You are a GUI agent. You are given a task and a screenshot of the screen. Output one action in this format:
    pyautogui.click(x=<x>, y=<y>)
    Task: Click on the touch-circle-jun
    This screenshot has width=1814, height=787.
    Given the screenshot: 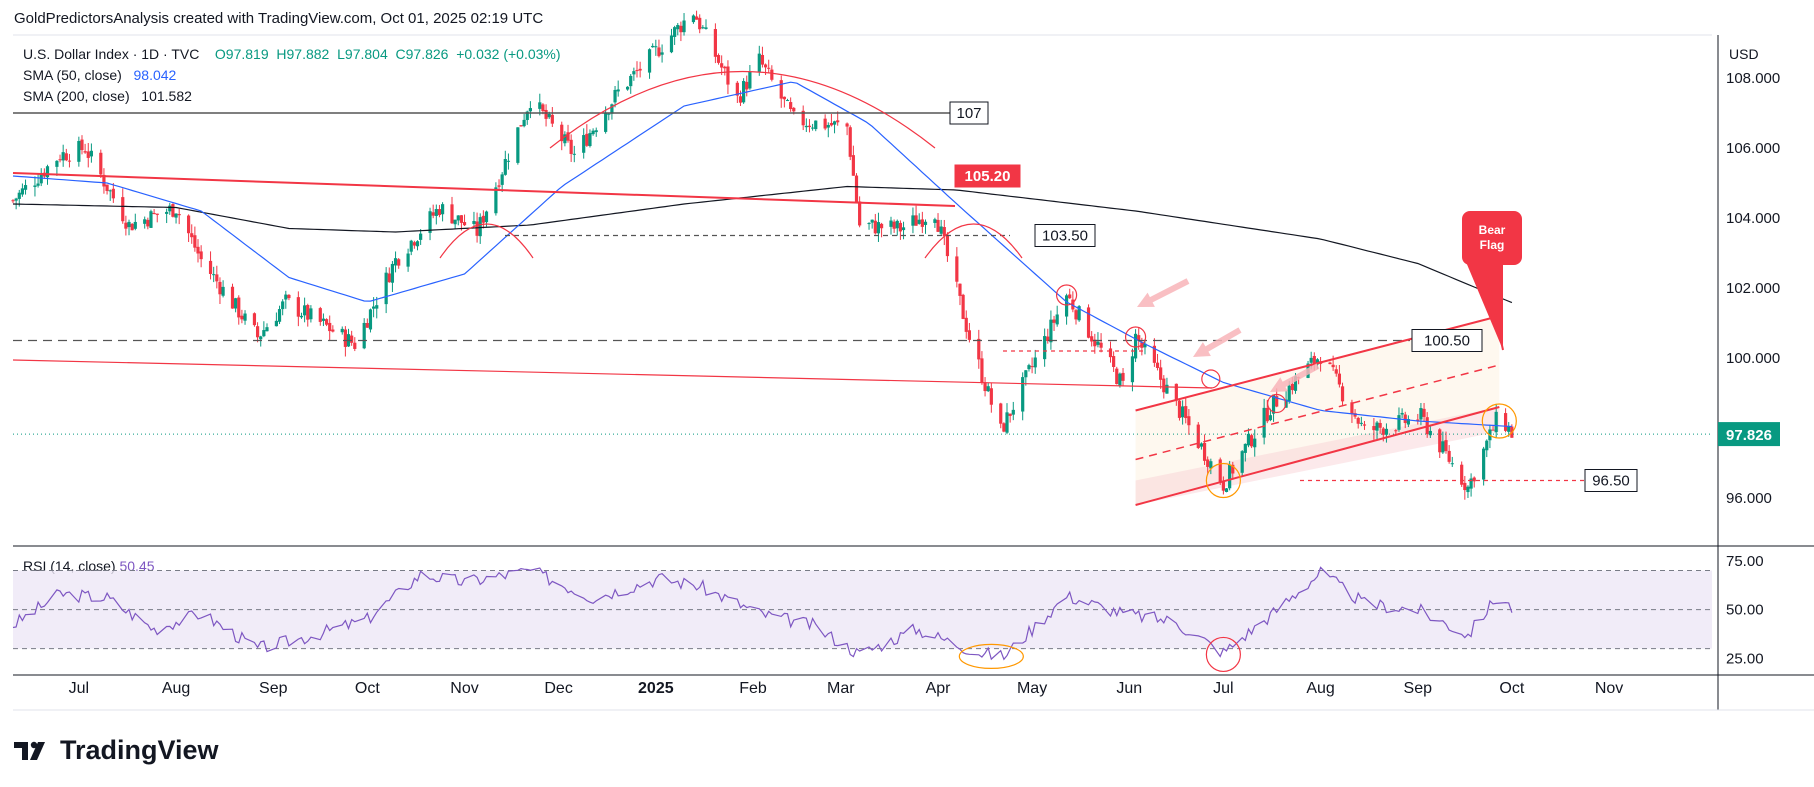 What is the action you would take?
    pyautogui.click(x=1135, y=337)
    